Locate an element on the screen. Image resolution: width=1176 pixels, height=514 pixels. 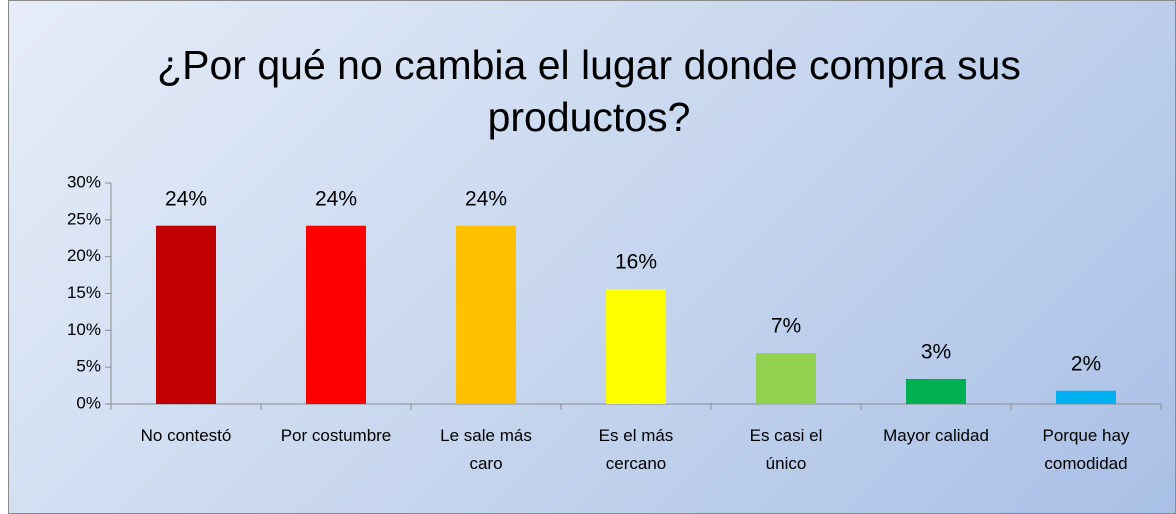
x-tick-label: No contestó is located at coordinates (186, 435).